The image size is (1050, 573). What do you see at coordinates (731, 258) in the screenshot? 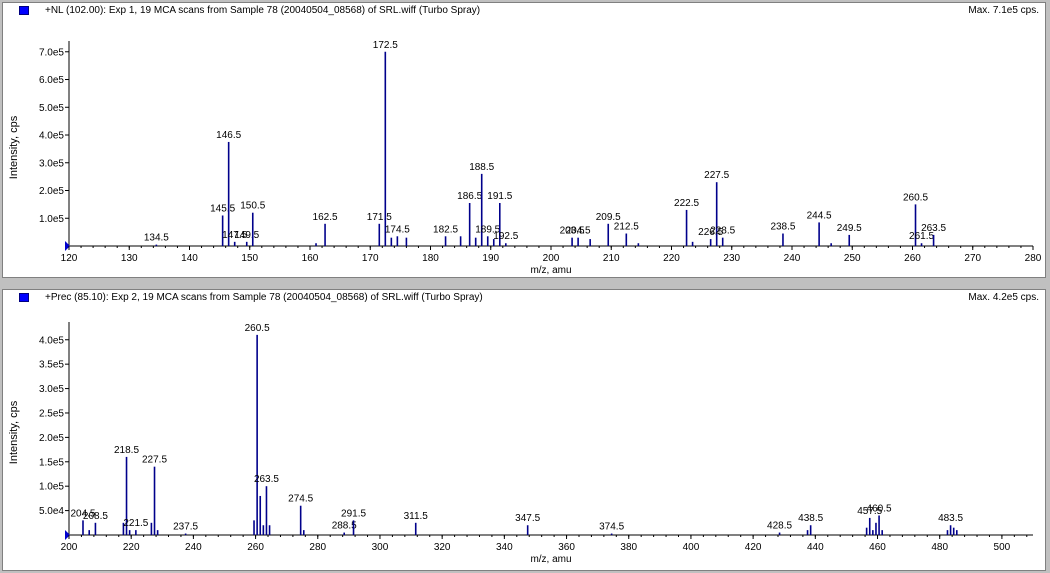
I see `chart-1-x-tick-label: 230` at bounding box center [731, 258].